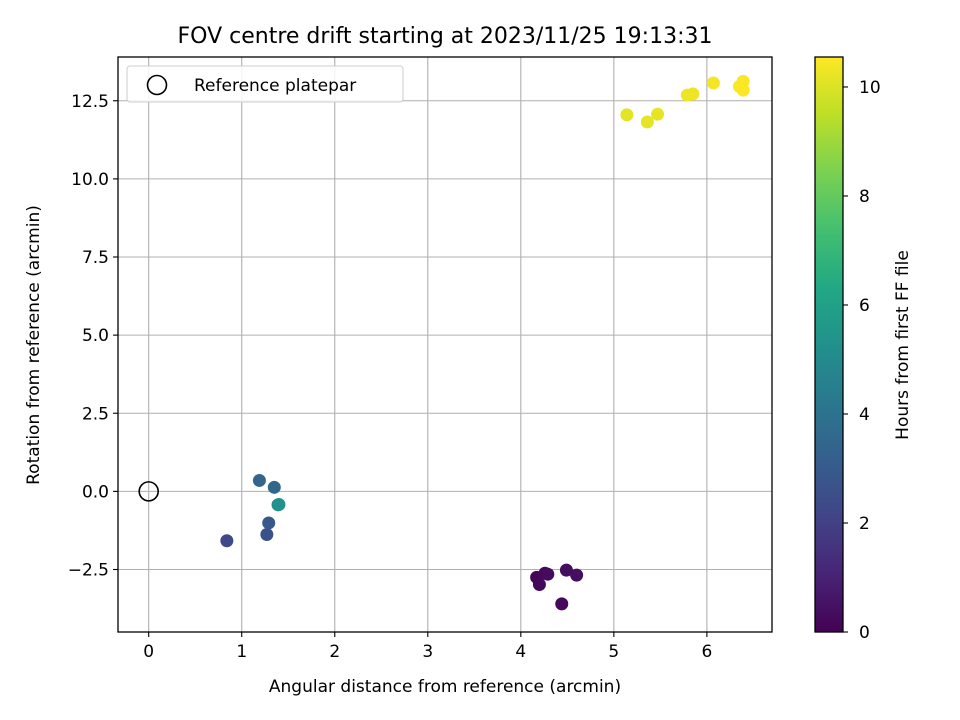  Describe the element at coordinates (864, 524) in the screenshot. I see `colorbar-tick-label: 2` at that location.